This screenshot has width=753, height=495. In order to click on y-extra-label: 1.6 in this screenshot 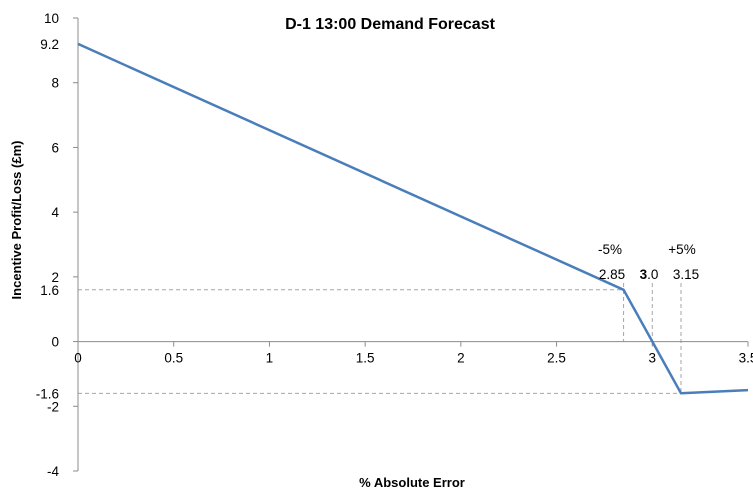, I will do `click(49, 290)`.